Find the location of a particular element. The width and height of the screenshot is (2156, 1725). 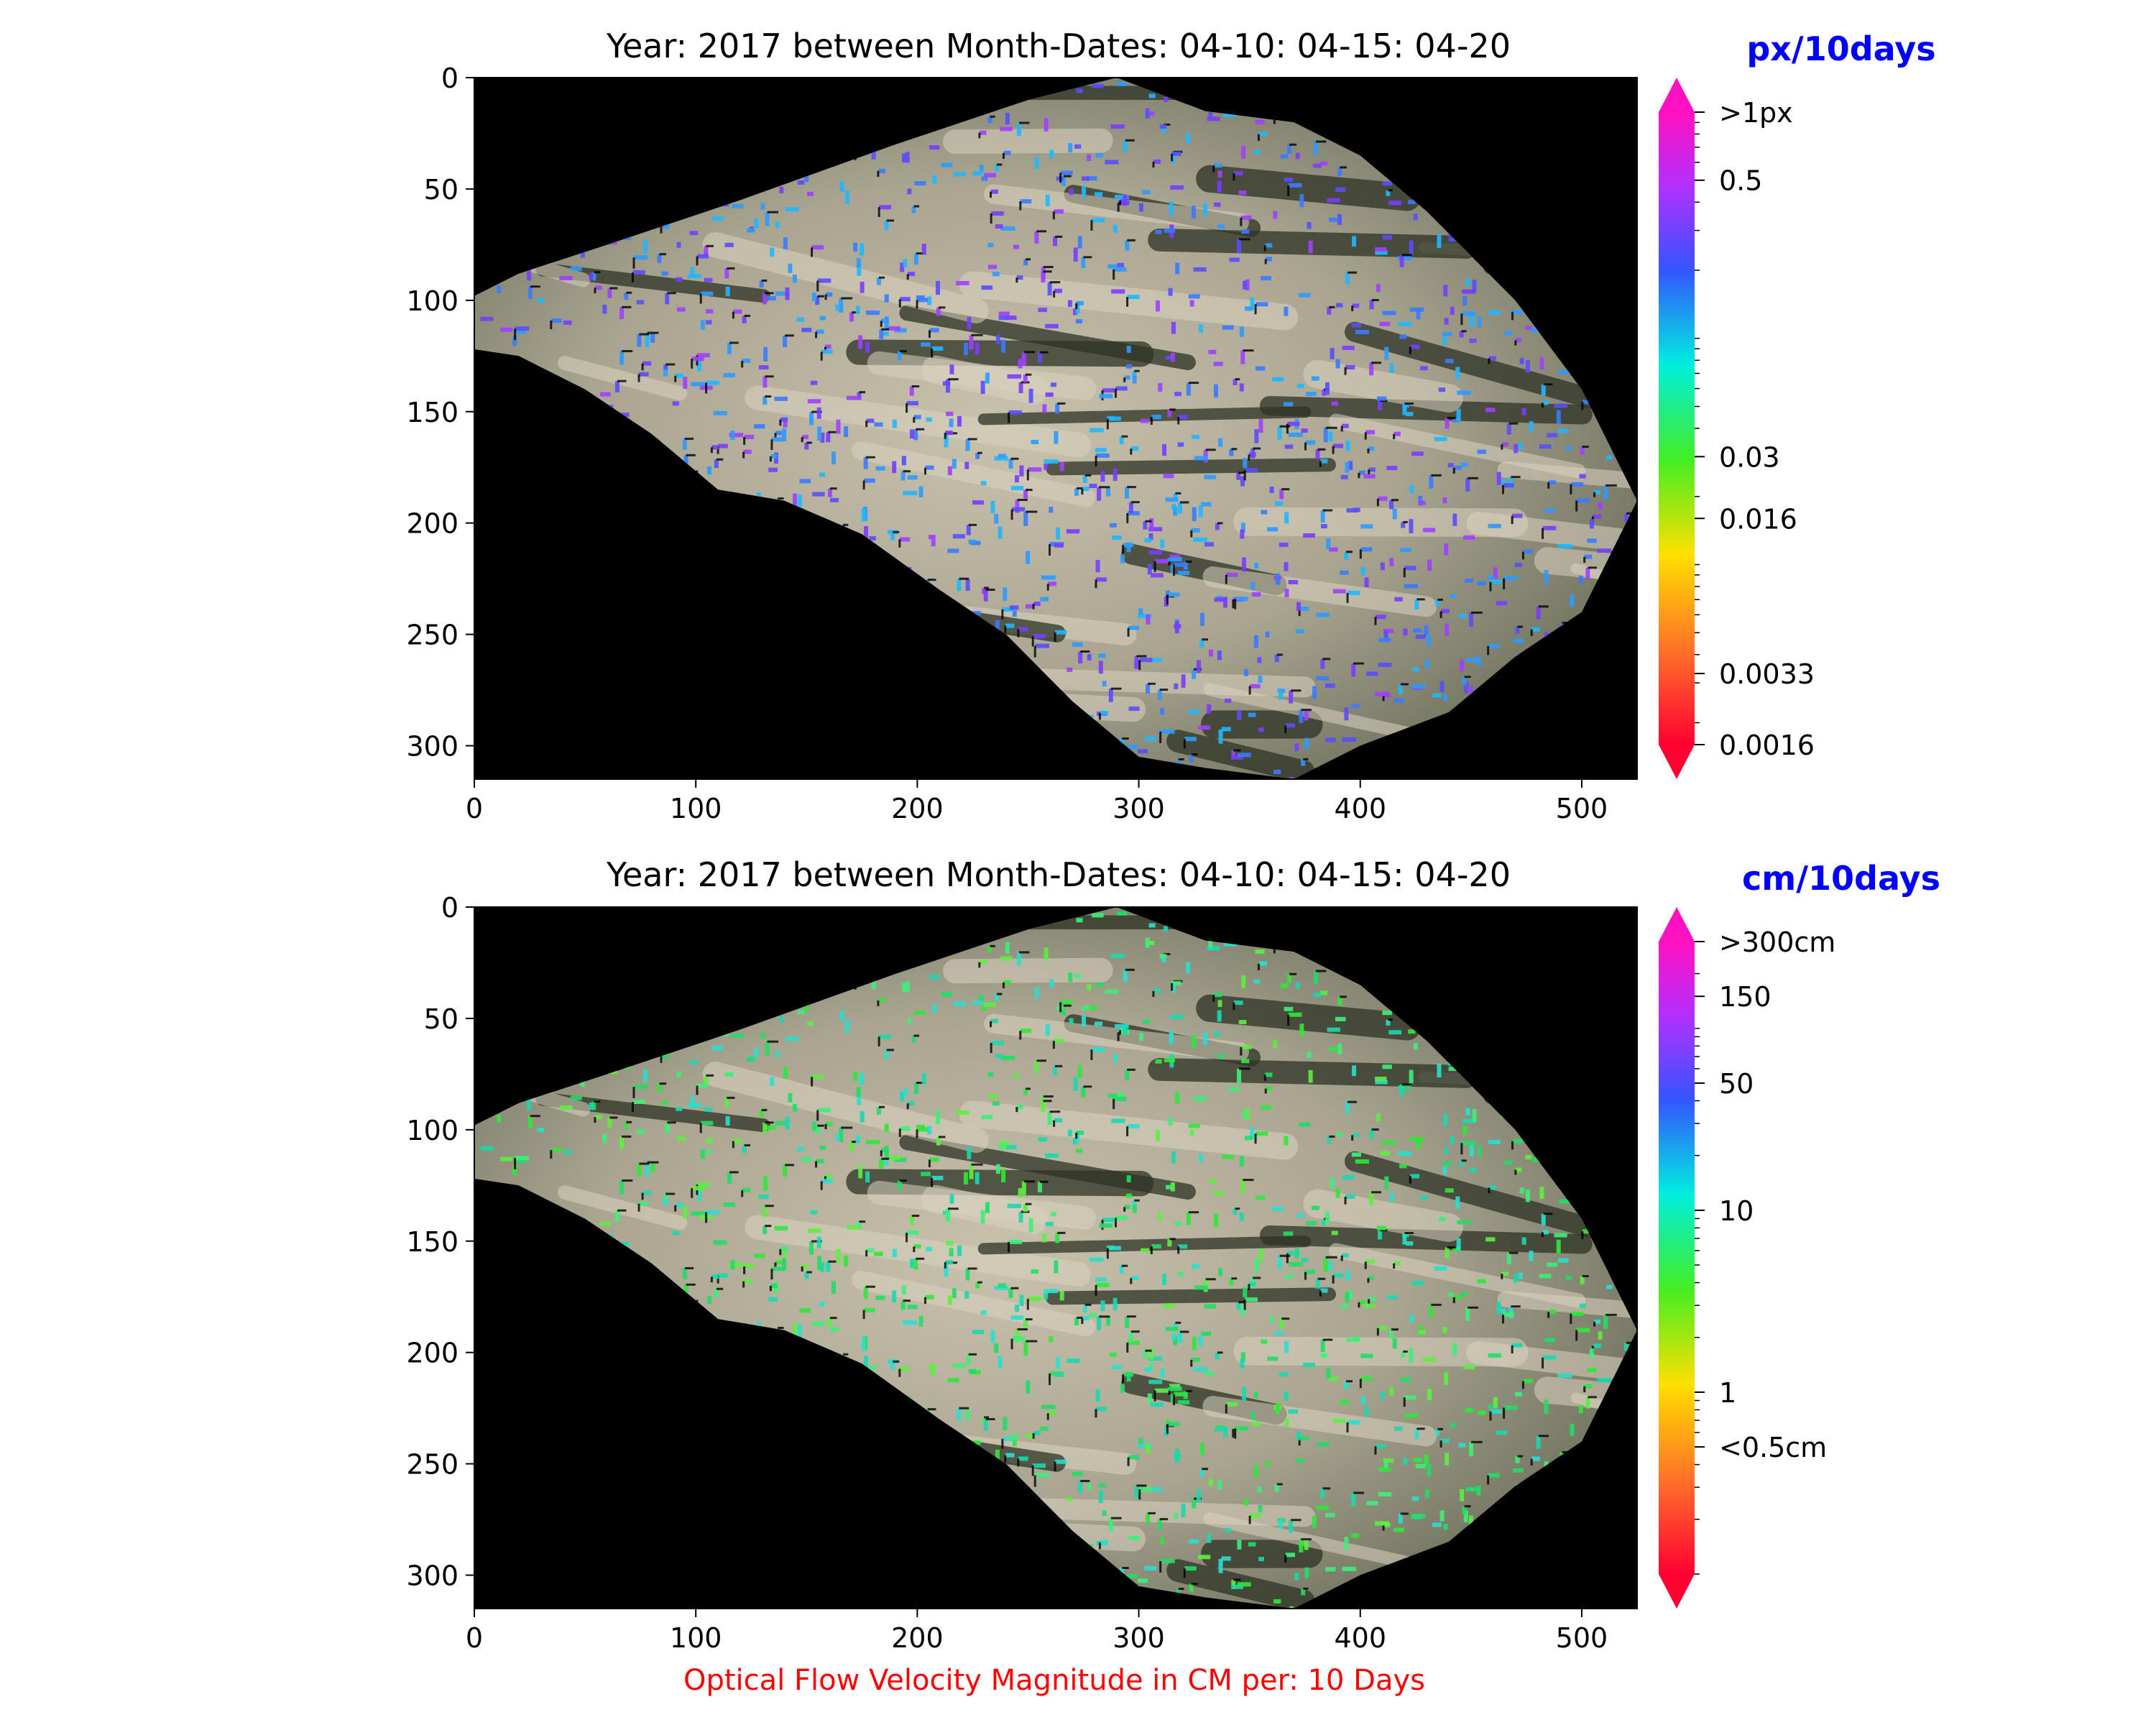

colorbar-tick-label: >1px is located at coordinates (1756, 113).